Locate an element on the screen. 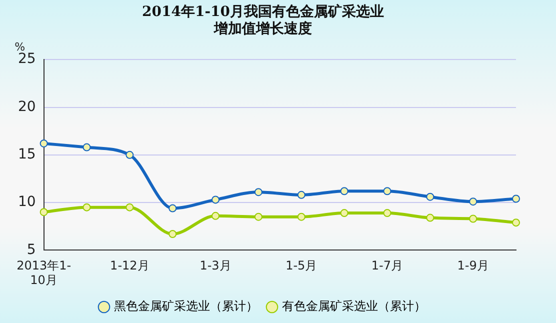  x-tick-label: 1-3月 is located at coordinates (216, 265).